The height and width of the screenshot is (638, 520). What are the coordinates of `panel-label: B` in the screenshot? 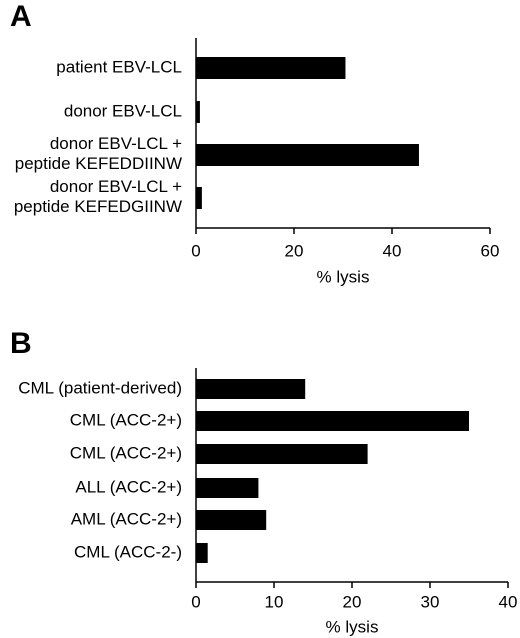 It's located at (21, 343).